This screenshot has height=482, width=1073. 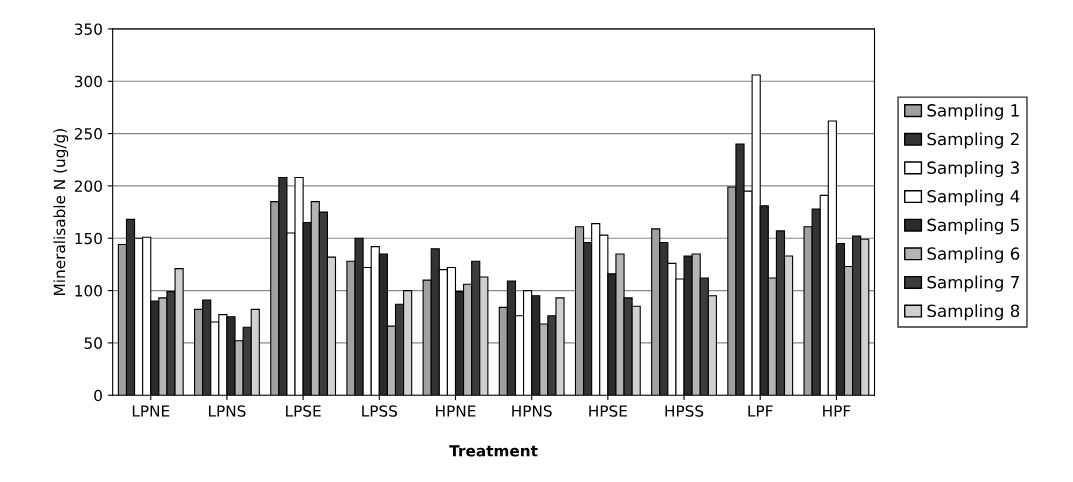 I want to click on x-tick-label: LPNS, so click(x=227, y=411).